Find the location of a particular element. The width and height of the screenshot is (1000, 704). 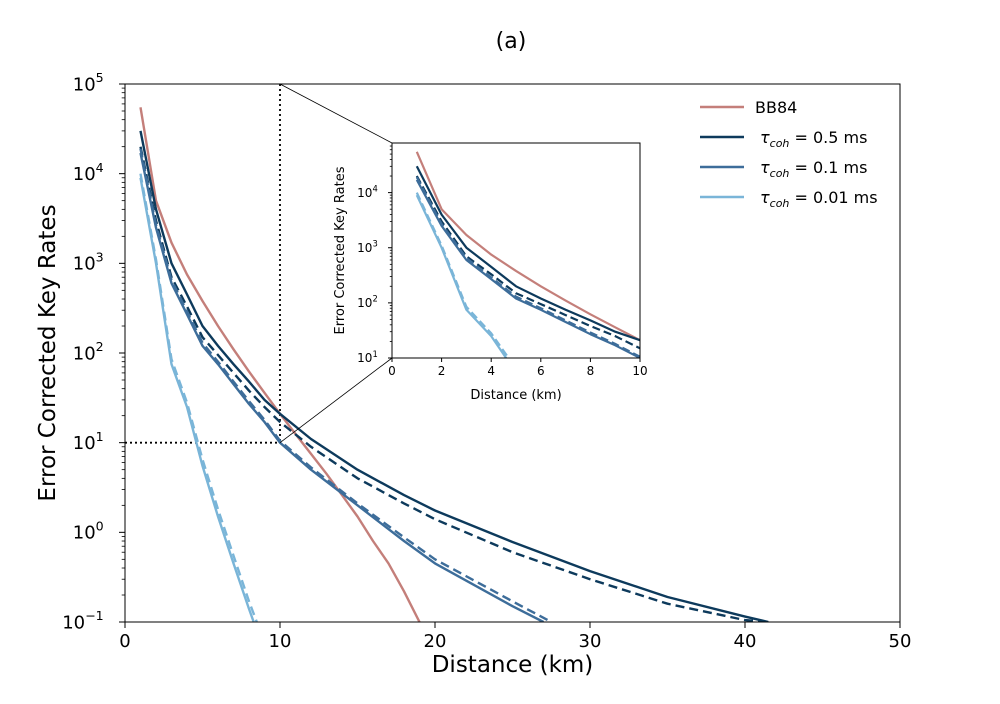

inset-plot-series-tau05-dashed is located at coordinates (527, 262).